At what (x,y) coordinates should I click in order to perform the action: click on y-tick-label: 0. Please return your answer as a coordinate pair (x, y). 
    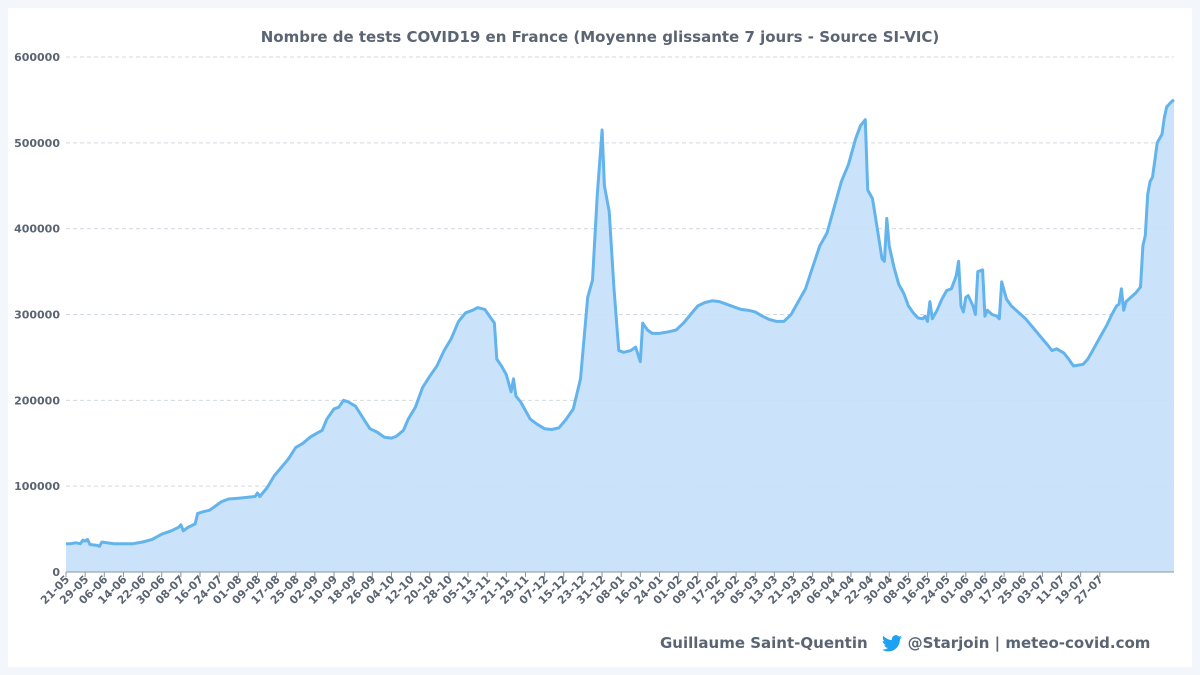
    Looking at the image, I should click on (56, 572).